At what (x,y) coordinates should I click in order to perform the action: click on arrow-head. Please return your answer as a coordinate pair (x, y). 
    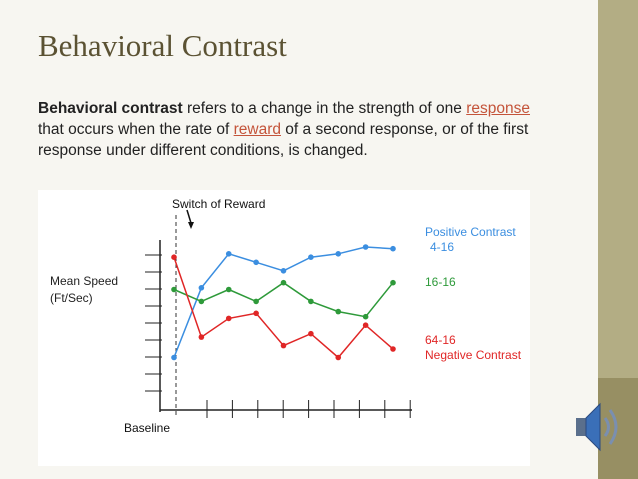
    Looking at the image, I should click on (191, 225).